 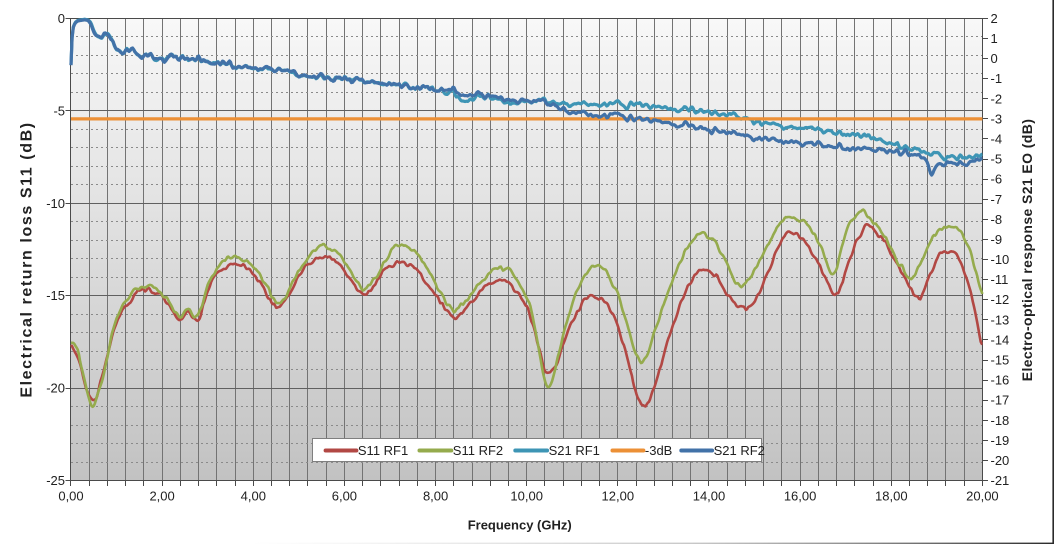 I want to click on svg-text: -11, so click(x=1000, y=279).